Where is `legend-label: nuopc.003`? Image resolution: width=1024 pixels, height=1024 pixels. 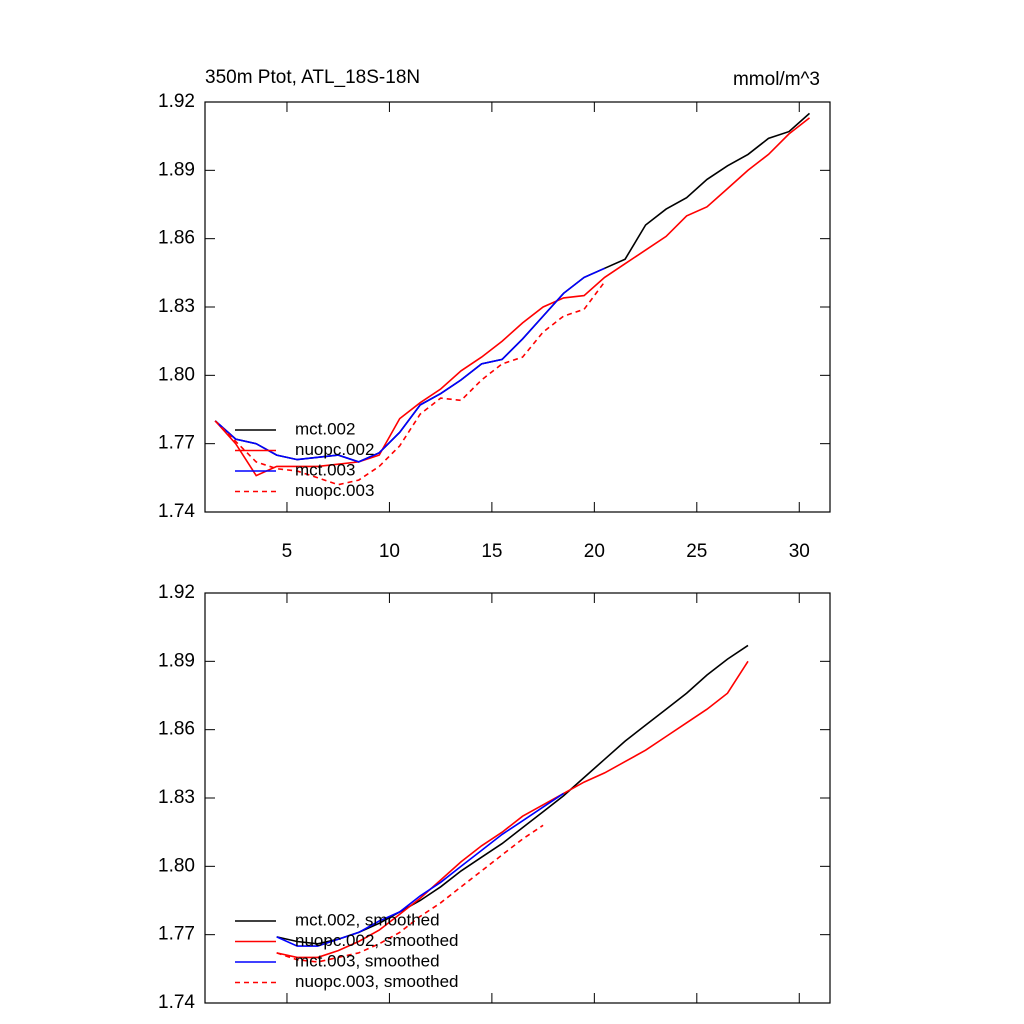
legend-label: nuopc.003 is located at coordinates (334, 490).